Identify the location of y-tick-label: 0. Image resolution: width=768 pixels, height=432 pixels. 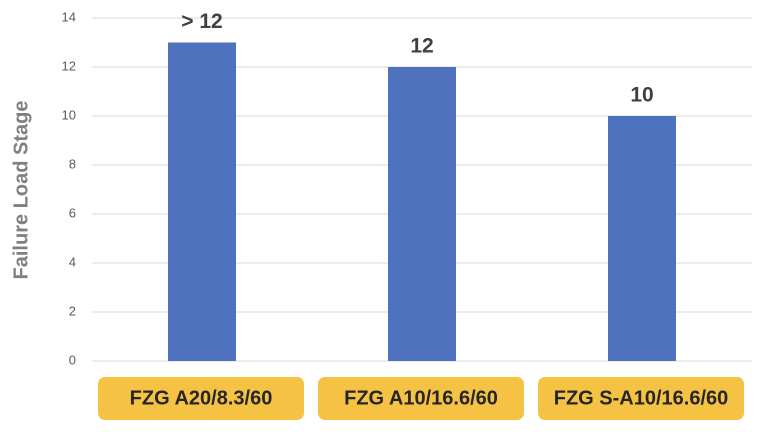
(72, 359).